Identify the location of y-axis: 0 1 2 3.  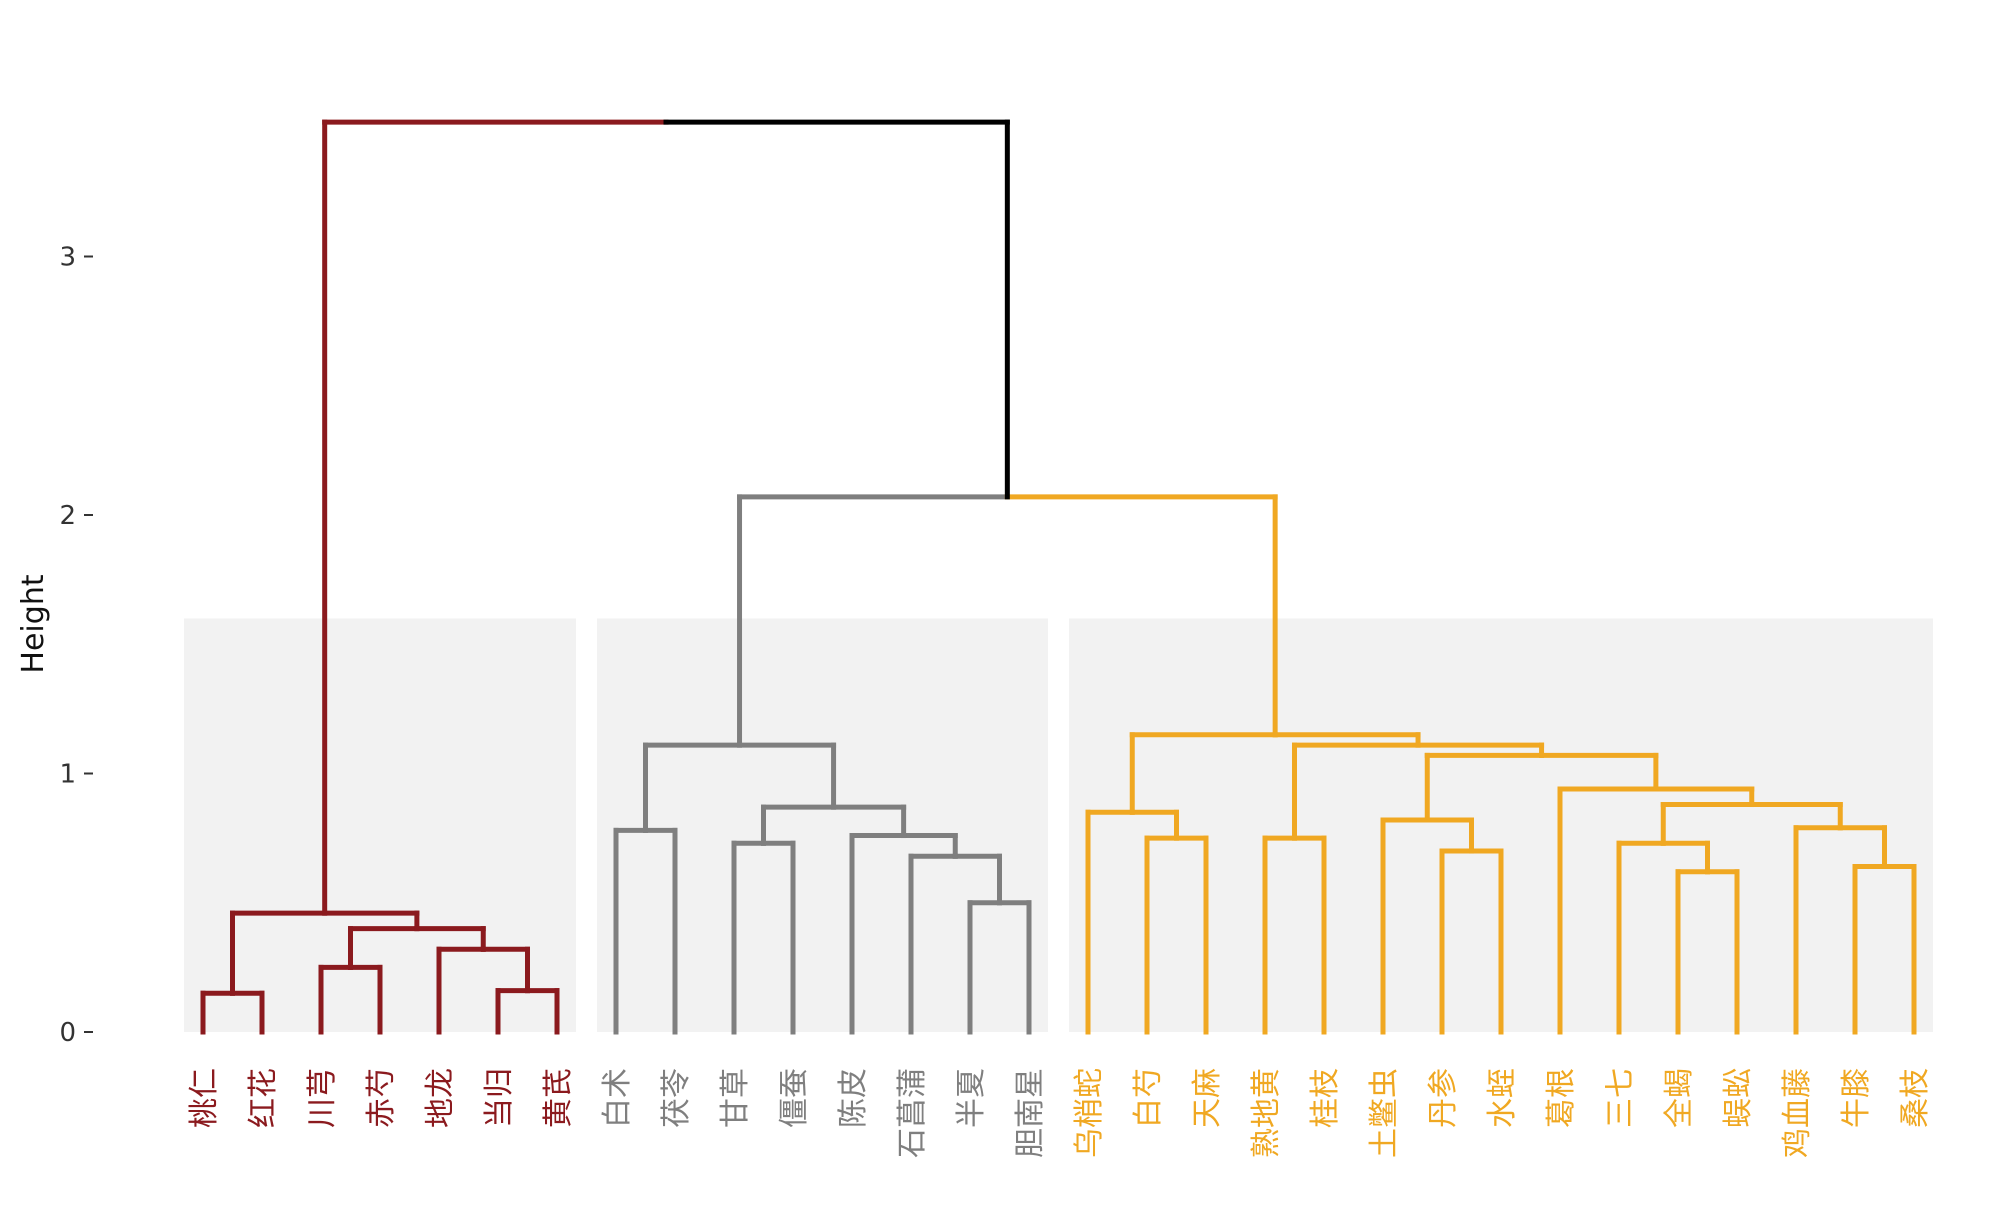
(76, 645).